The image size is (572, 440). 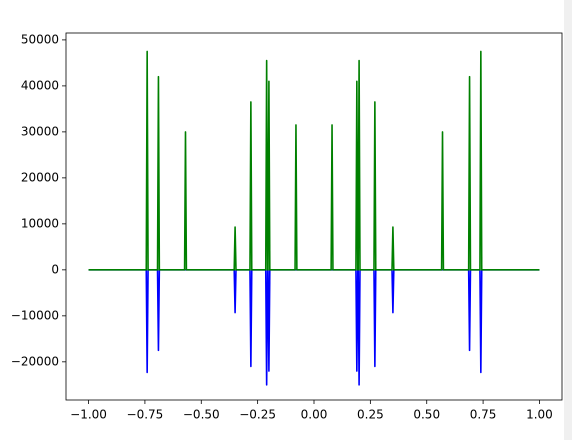 What do you see at coordinates (40, 131) in the screenshot?
I see `y-tick-label: 30000` at bounding box center [40, 131].